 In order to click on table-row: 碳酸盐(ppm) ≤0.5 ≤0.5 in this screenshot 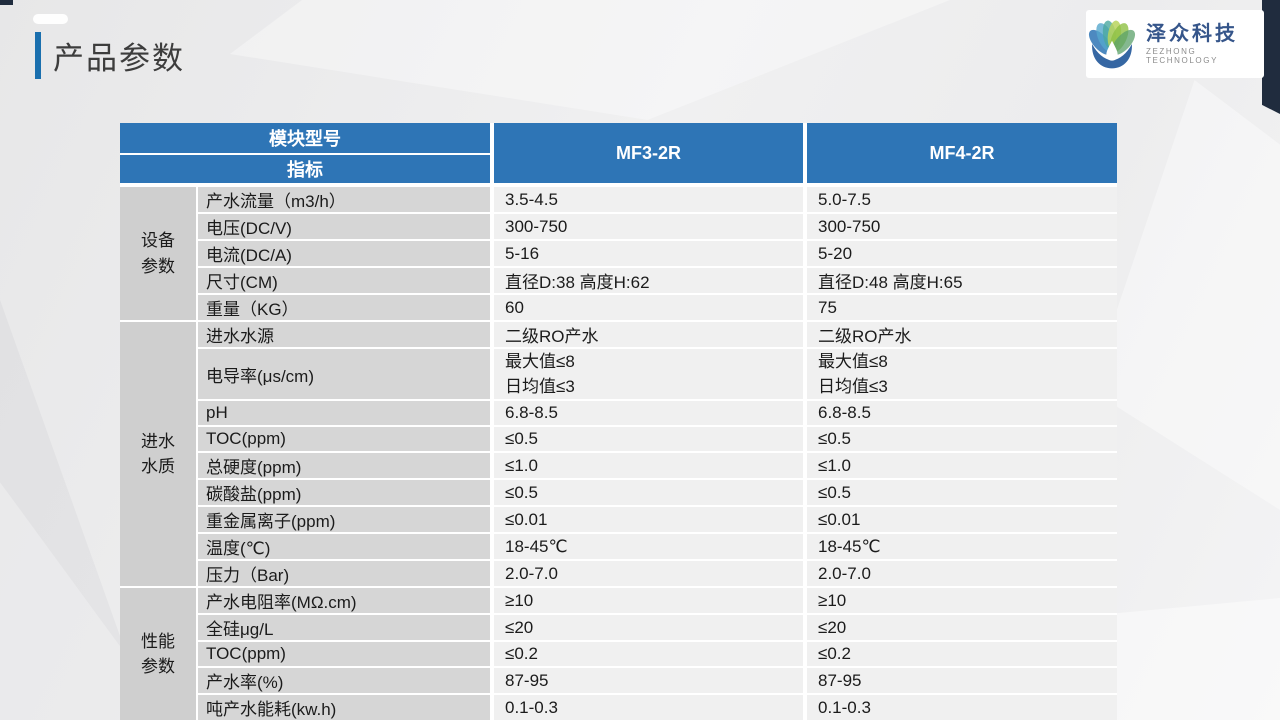, I will do `click(618, 493)`.